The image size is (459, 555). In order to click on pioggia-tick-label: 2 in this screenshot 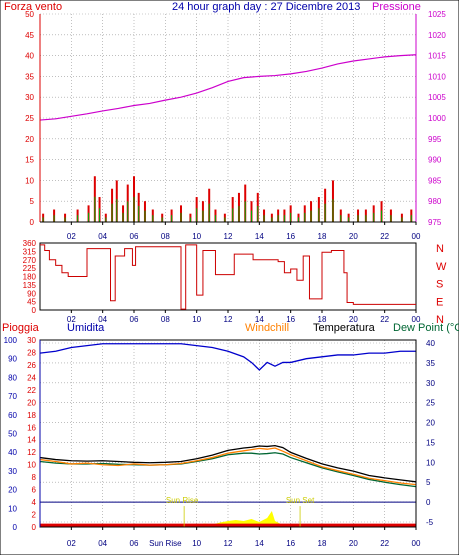, I will do `click(34, 515)`.